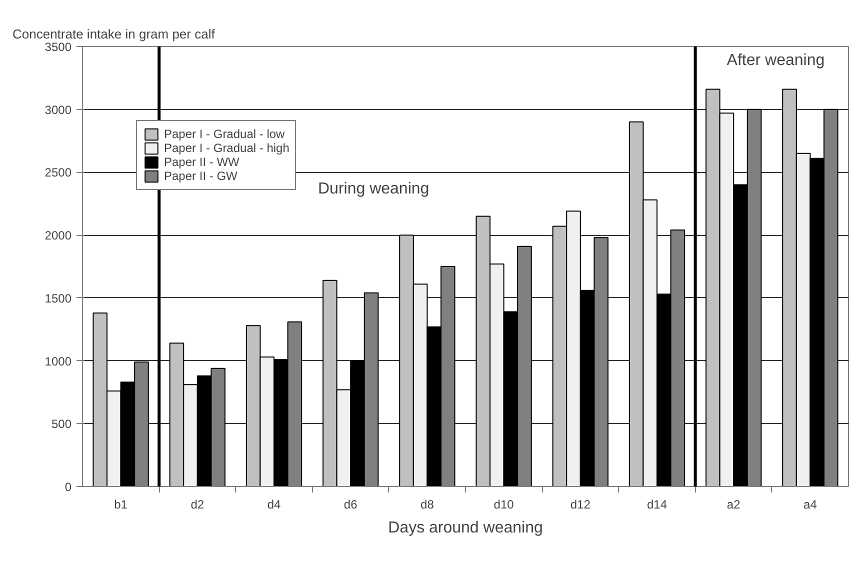 The height and width of the screenshot is (562, 854). Describe the element at coordinates (202, 162) in the screenshot. I see `legend-label: Paper II - WW` at that location.